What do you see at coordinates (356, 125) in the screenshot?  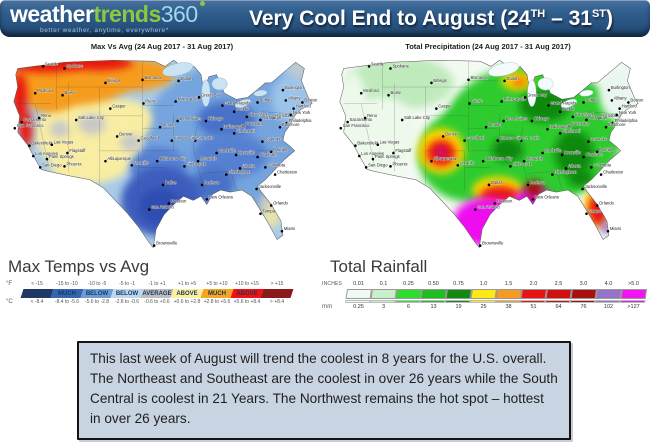 I see `city-label: San Francisco` at bounding box center [356, 125].